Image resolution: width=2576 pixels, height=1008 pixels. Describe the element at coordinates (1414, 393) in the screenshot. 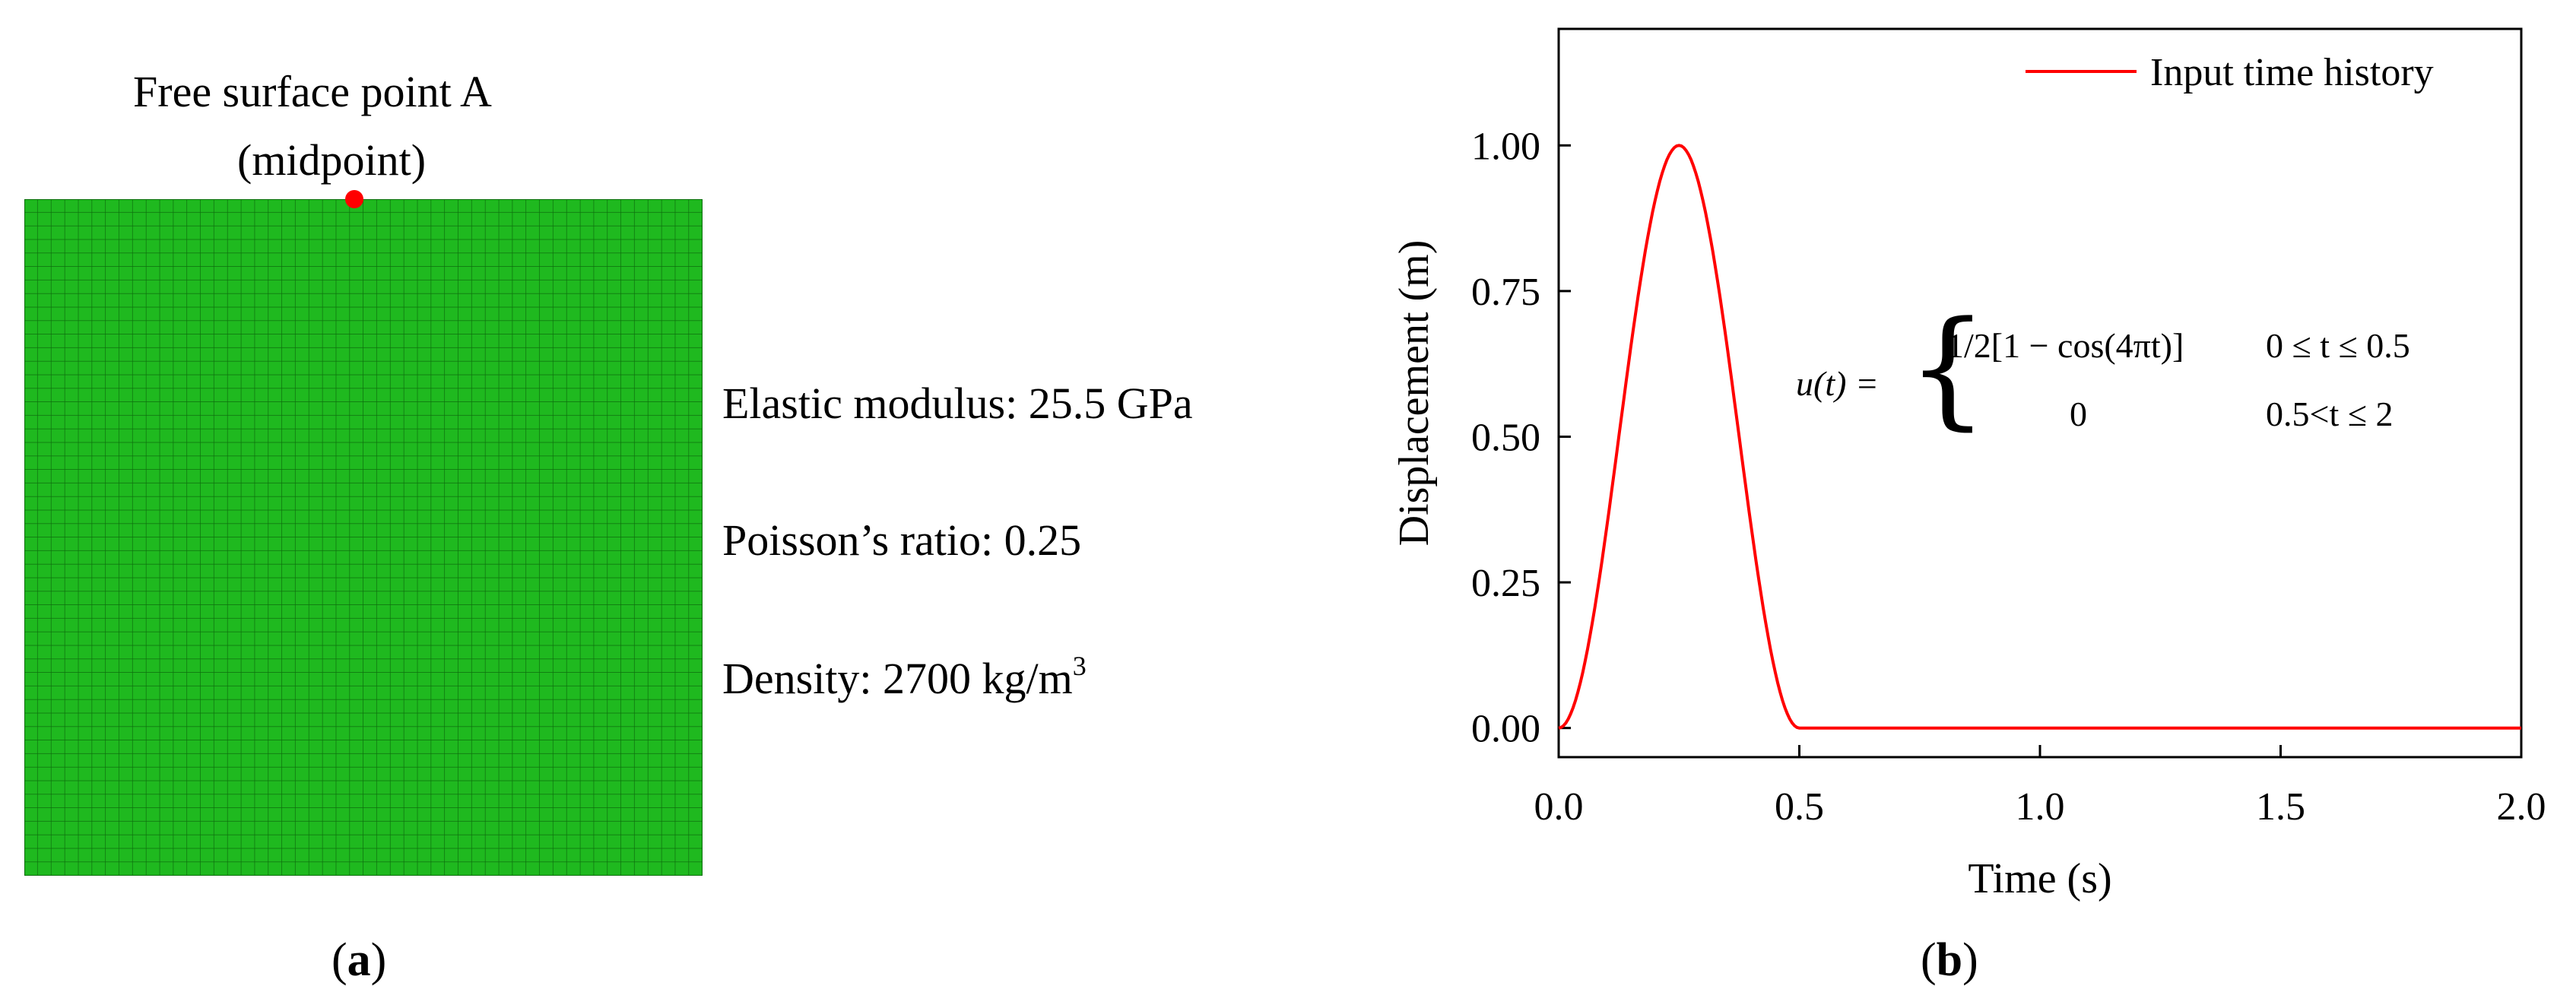

I see `y-axis-label: Displacement (m)` at that location.